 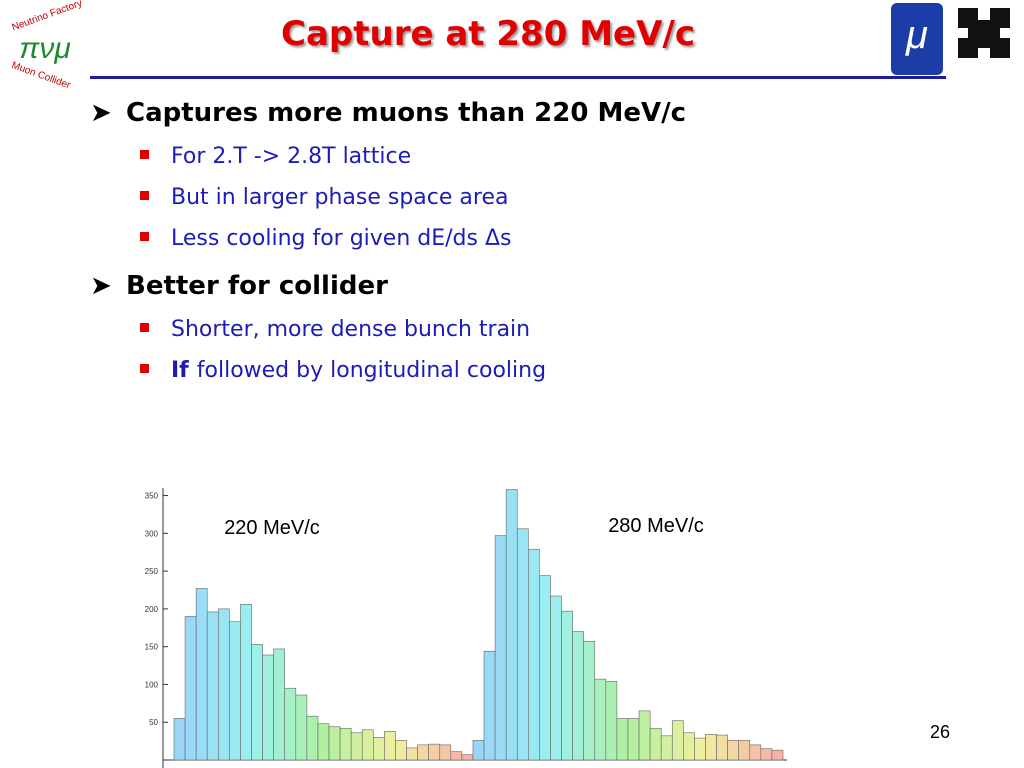 What do you see at coordinates (940, 732) in the screenshot?
I see `page-number: 26` at bounding box center [940, 732].